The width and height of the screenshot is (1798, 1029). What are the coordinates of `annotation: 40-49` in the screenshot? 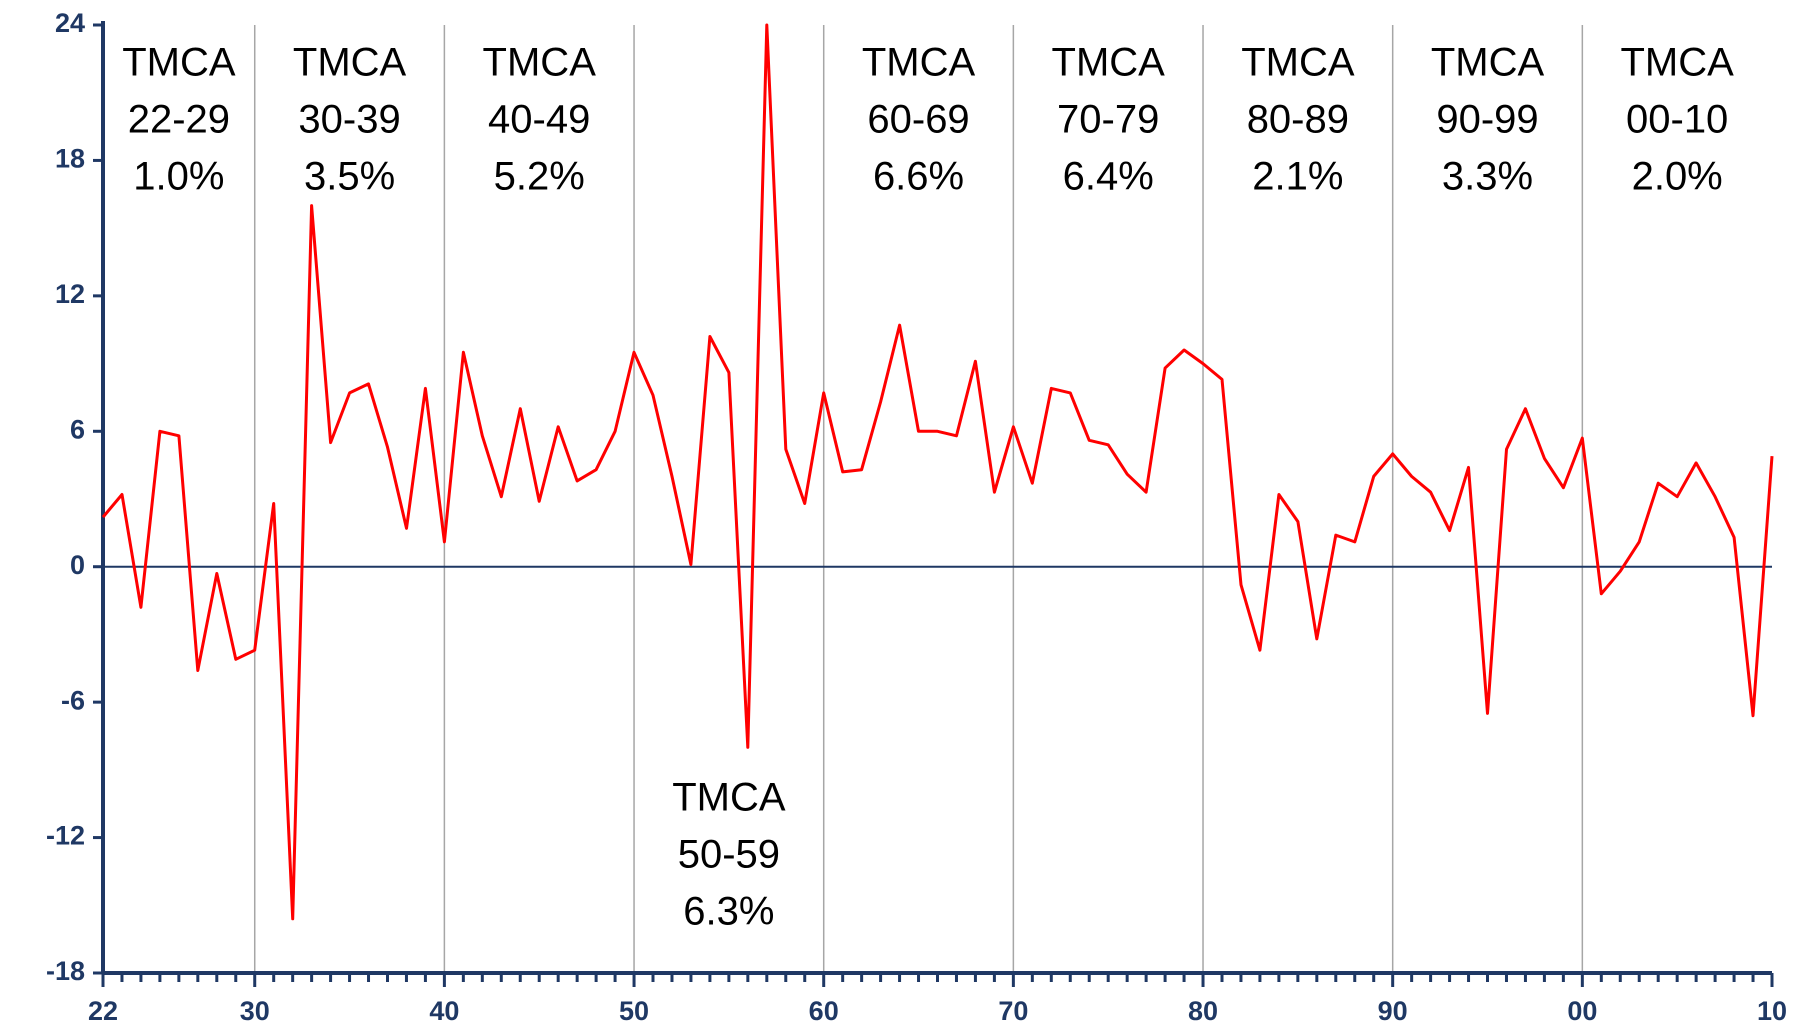 It's located at (539, 120).